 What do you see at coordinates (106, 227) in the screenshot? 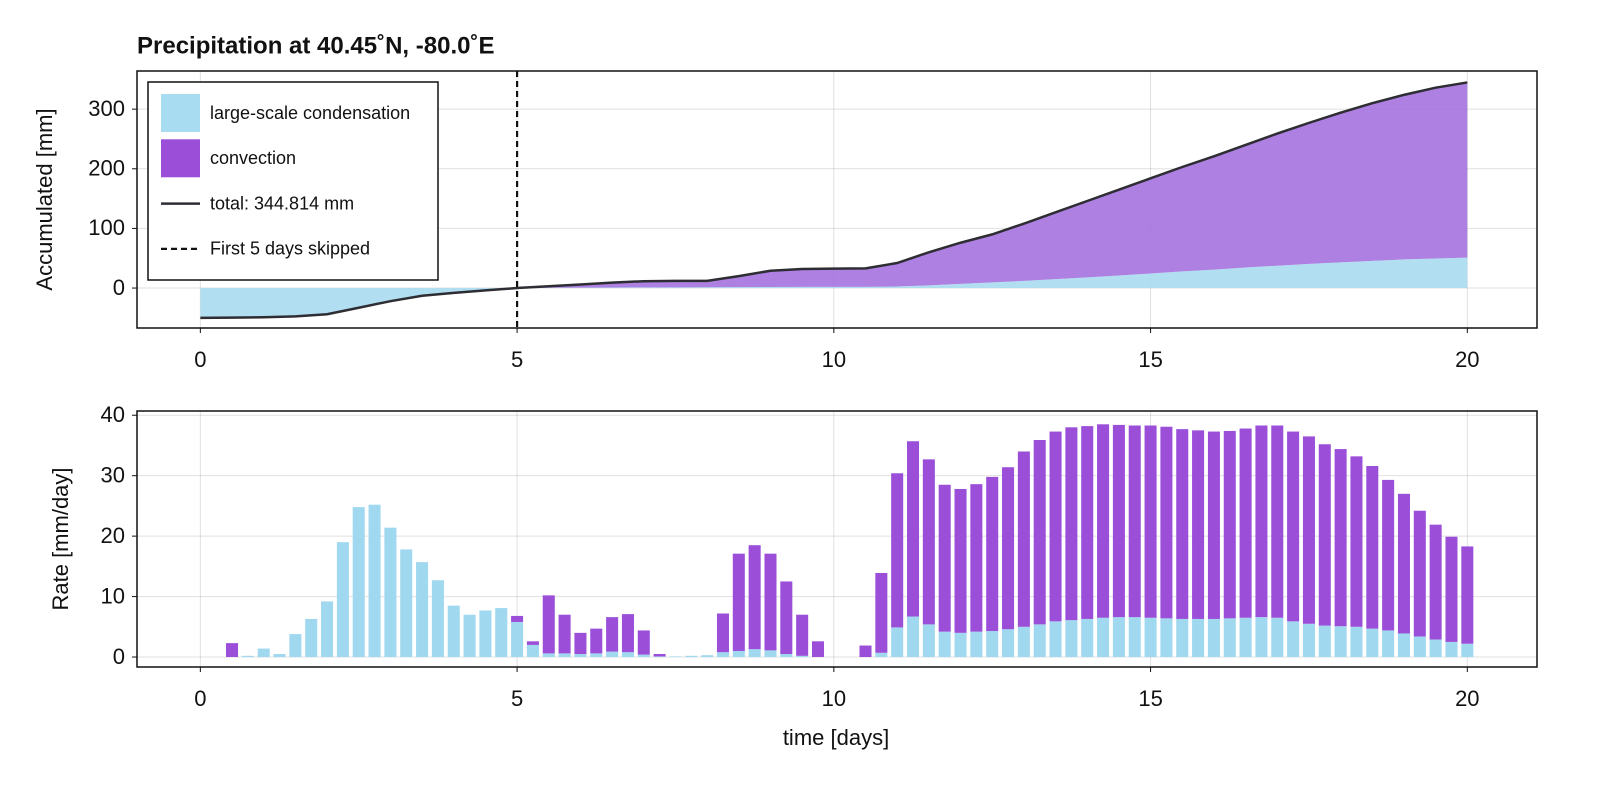
I see `y-tick-label: 100` at bounding box center [106, 227].